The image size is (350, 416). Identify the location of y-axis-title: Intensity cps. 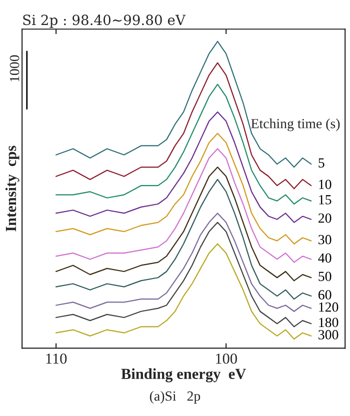
(12, 189).